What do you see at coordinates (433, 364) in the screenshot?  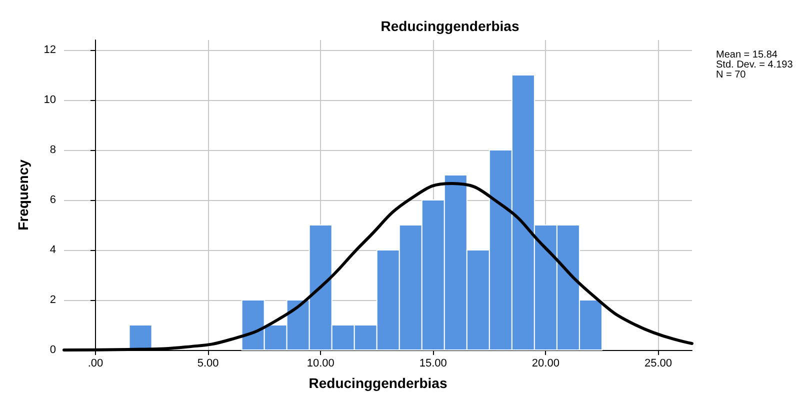 I see `x-tick-label: 15.00` at bounding box center [433, 364].